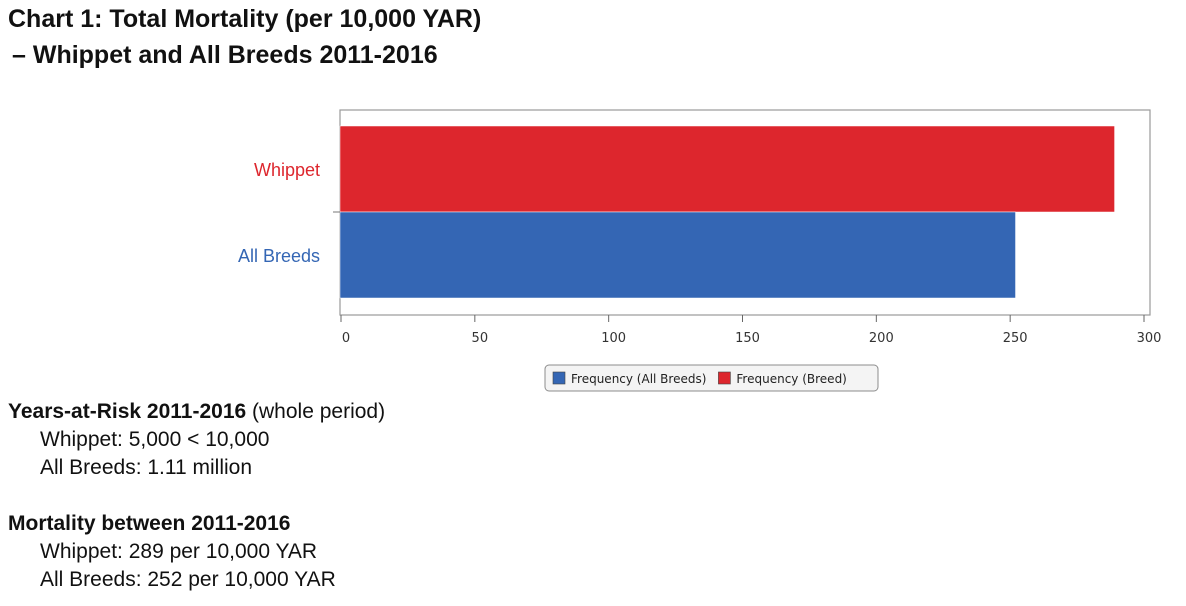 The width and height of the screenshot is (1186, 606). I want to click on chart-legend: Frequency (All Breeds) Frequency (Breed), so click(711, 378).